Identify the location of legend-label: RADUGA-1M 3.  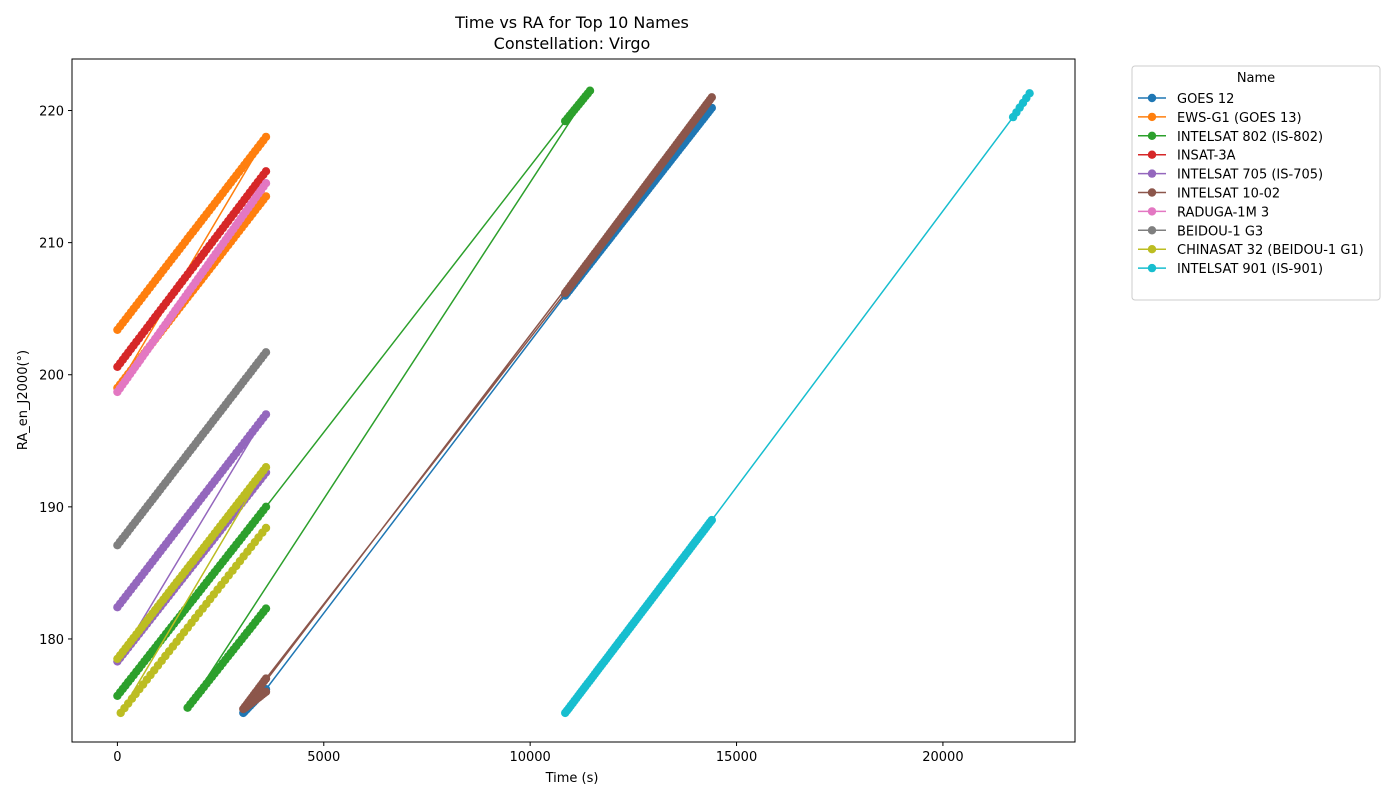
(1223, 212).